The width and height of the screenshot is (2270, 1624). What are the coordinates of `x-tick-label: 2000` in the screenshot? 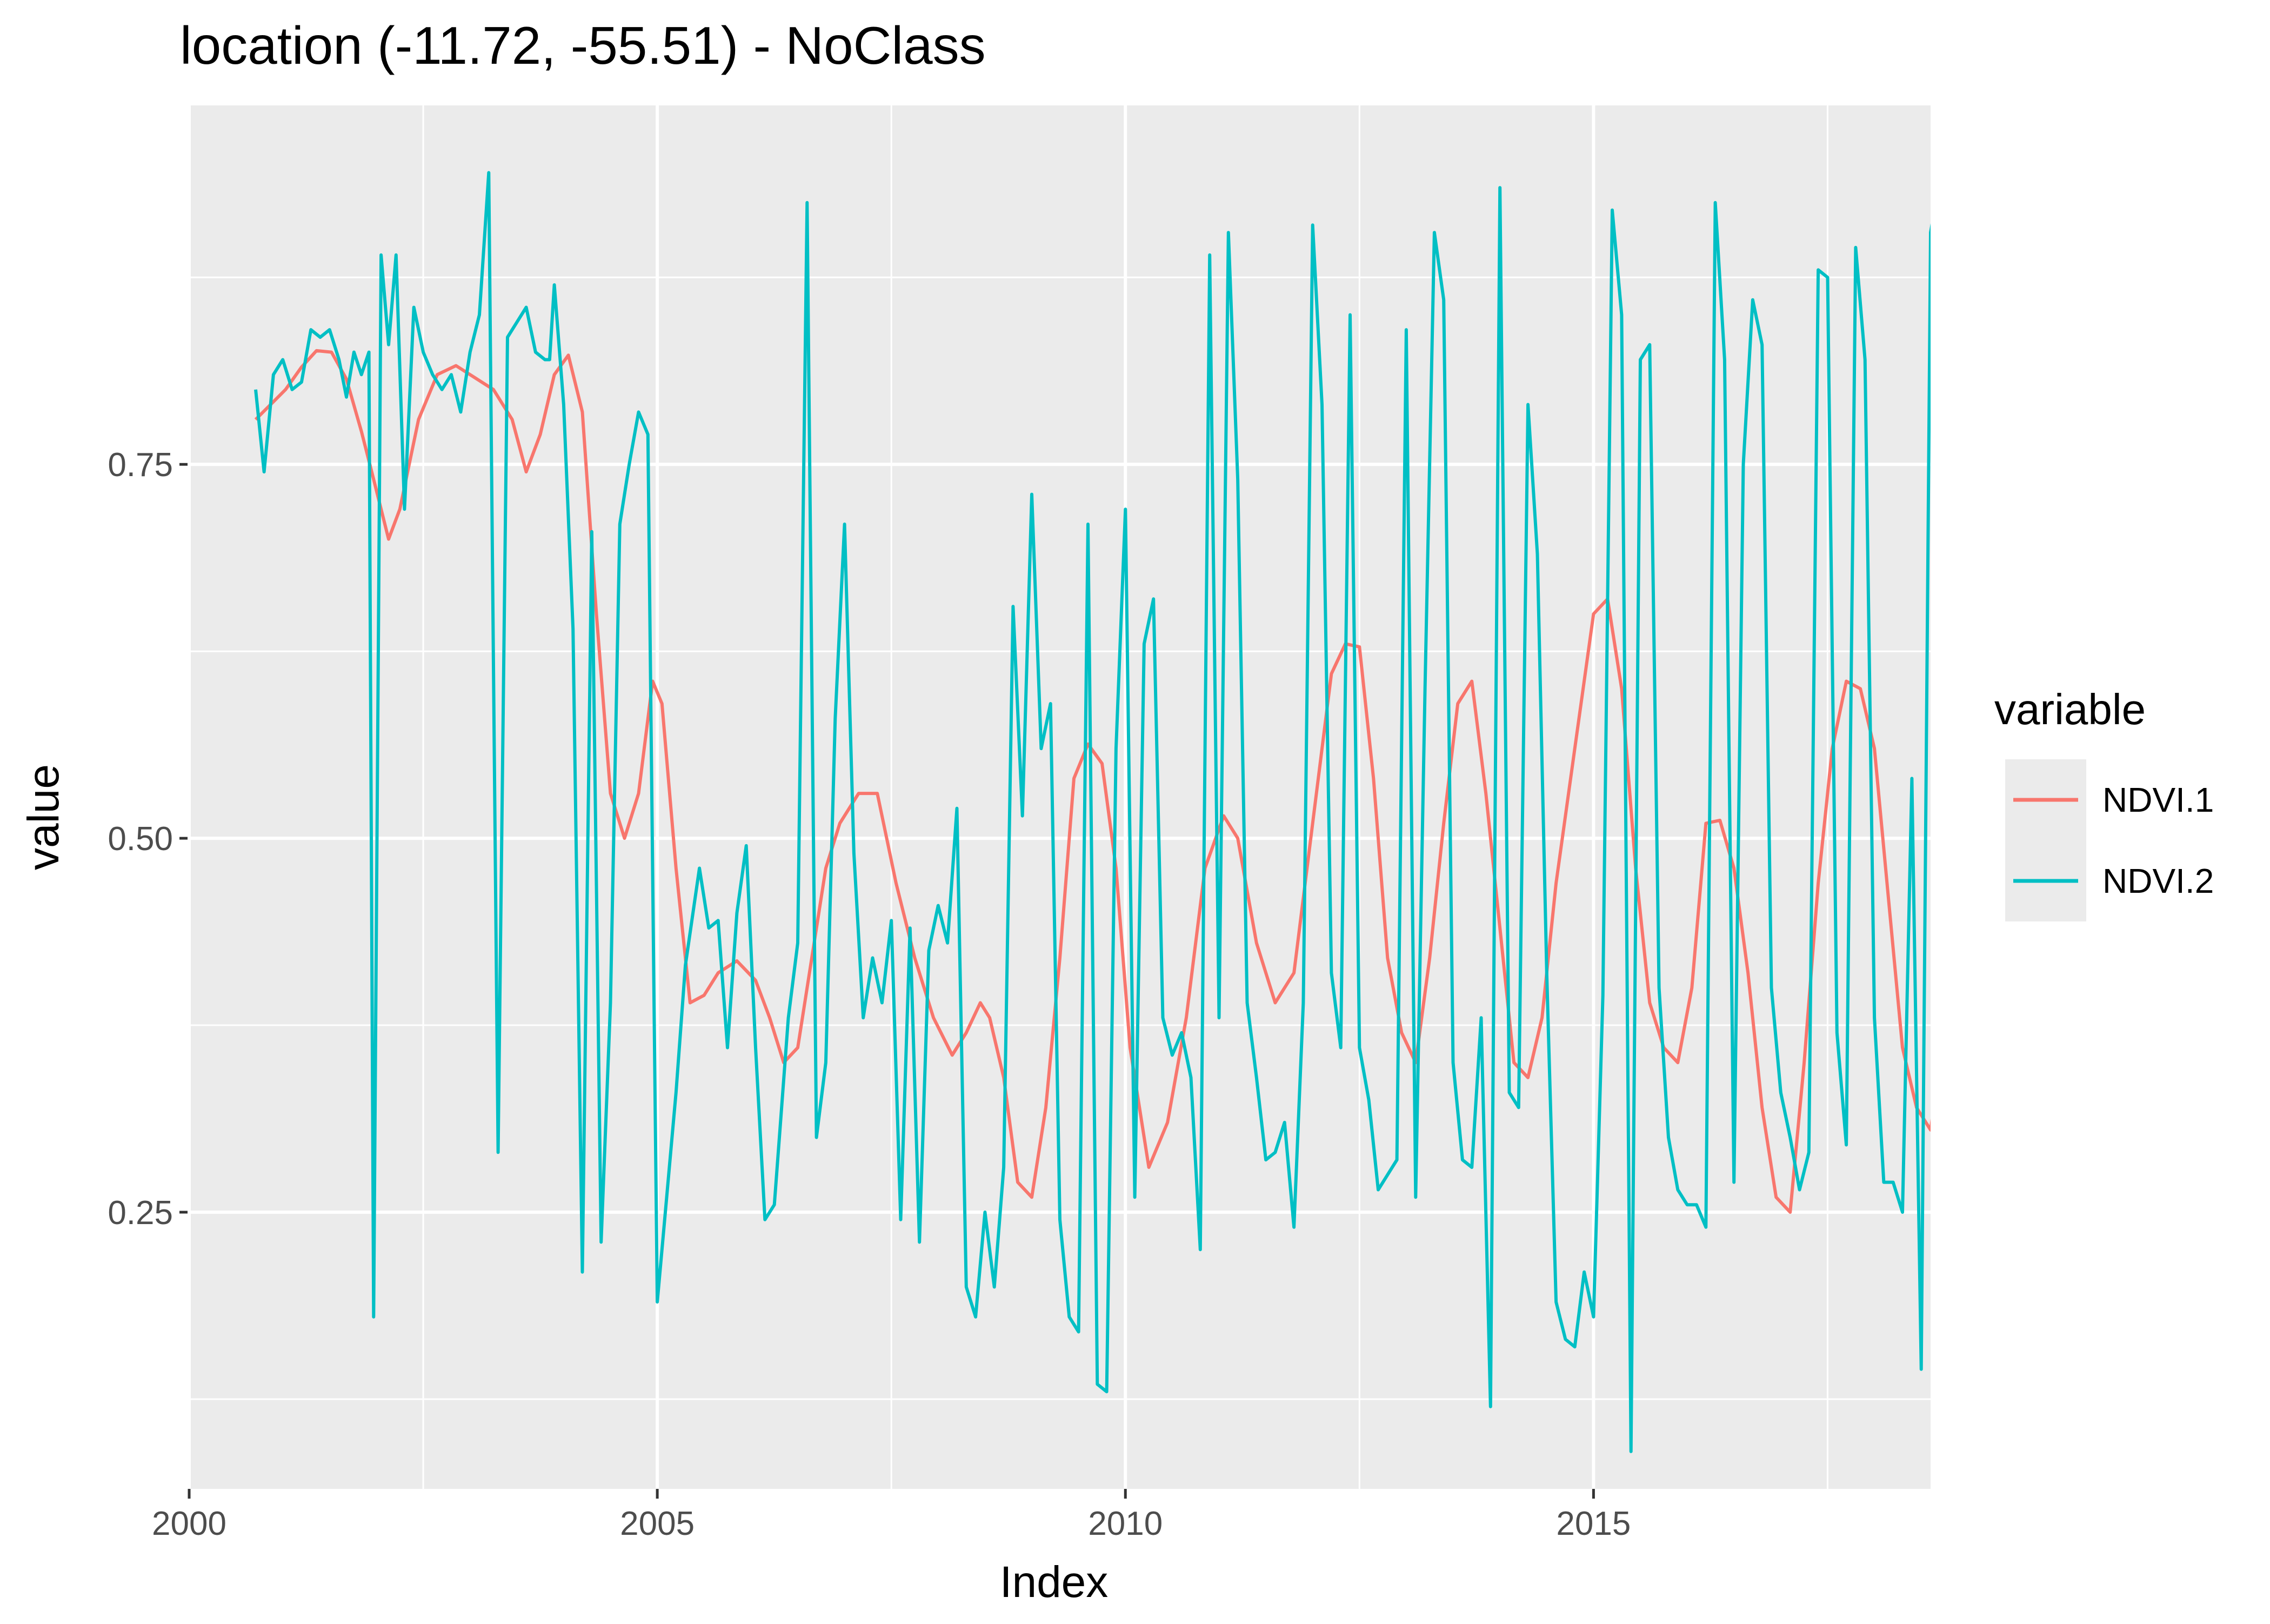 It's located at (189, 1524).